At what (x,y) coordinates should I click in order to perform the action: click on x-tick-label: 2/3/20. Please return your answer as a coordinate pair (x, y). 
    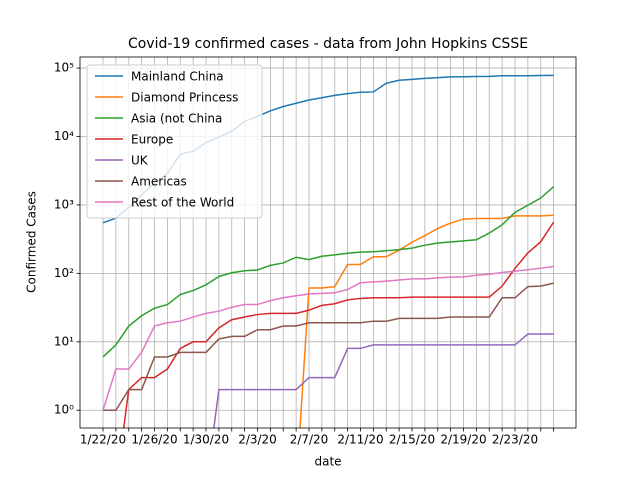
    Looking at the image, I should click on (257, 440).